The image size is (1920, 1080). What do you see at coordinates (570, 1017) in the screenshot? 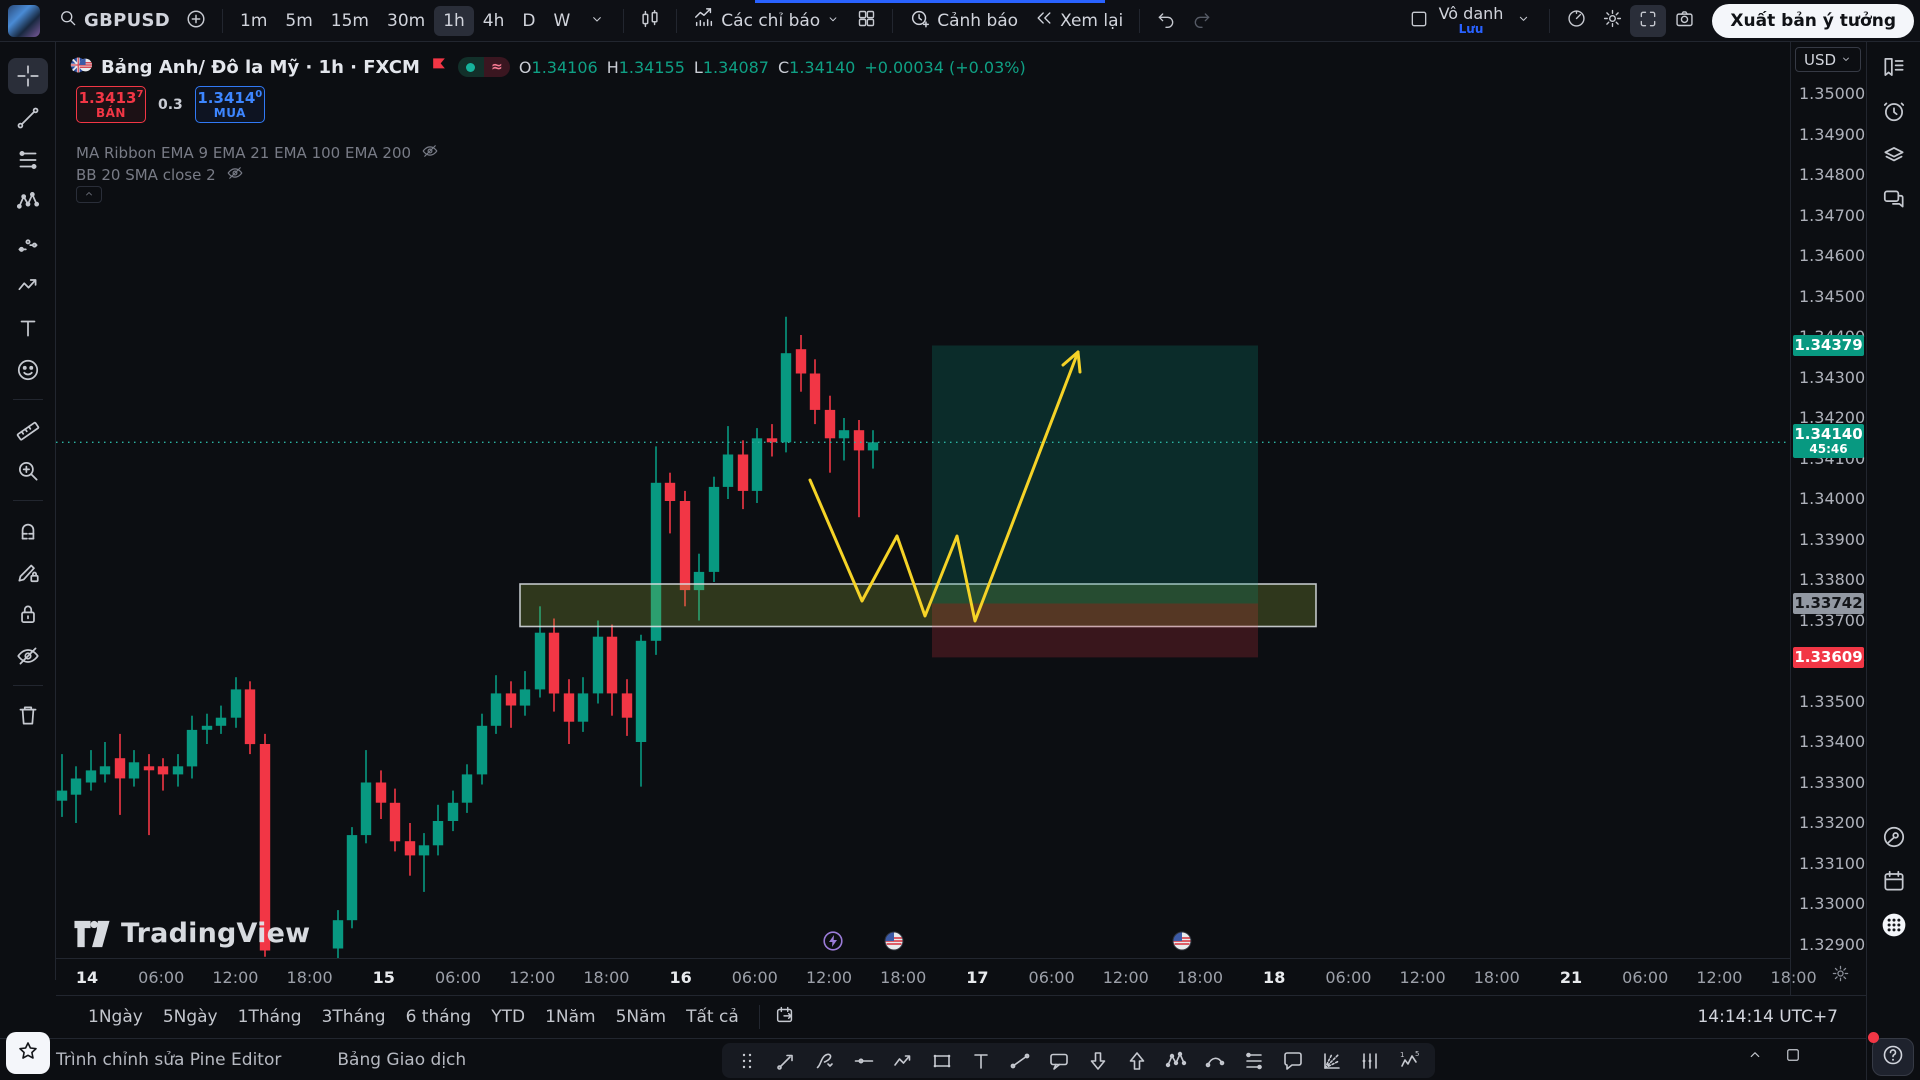
I see `range-1Năm: 1Năm` at bounding box center [570, 1017].